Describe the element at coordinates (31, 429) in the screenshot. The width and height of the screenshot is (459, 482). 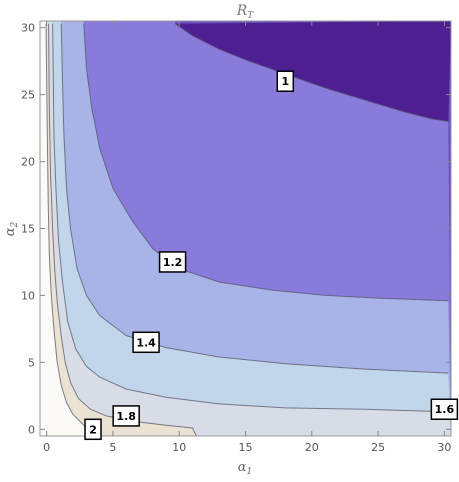
I see `y-tick-label: 0` at that location.